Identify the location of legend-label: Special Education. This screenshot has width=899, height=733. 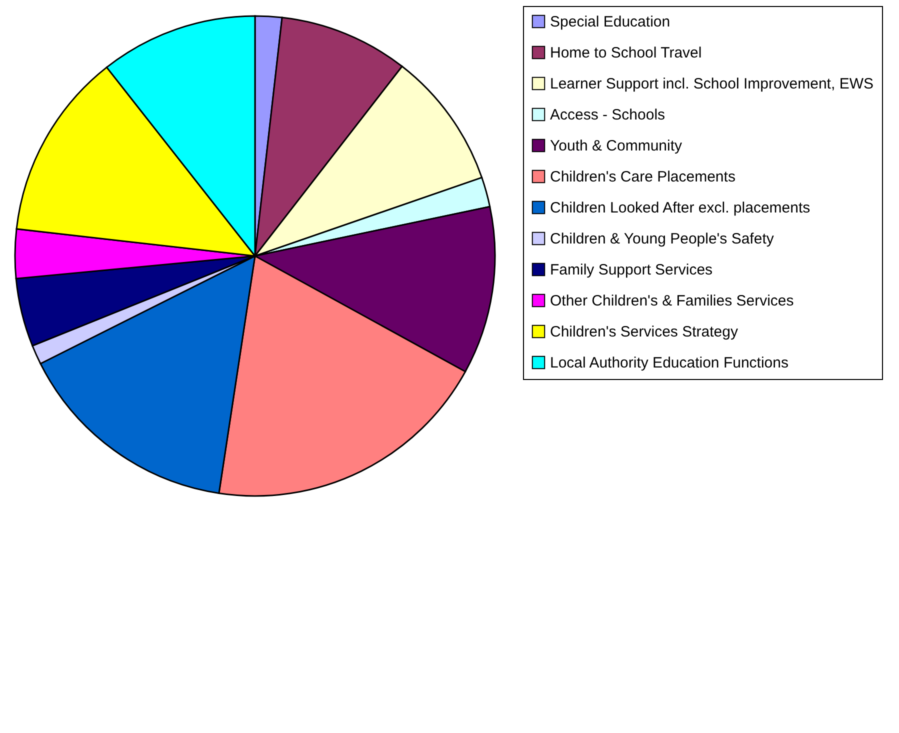
(610, 22).